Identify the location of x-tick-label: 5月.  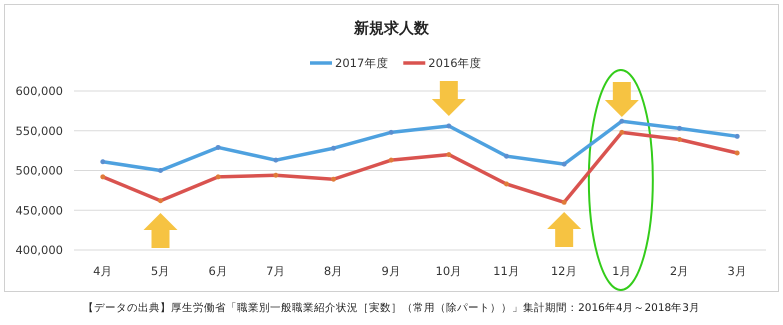
(160, 271).